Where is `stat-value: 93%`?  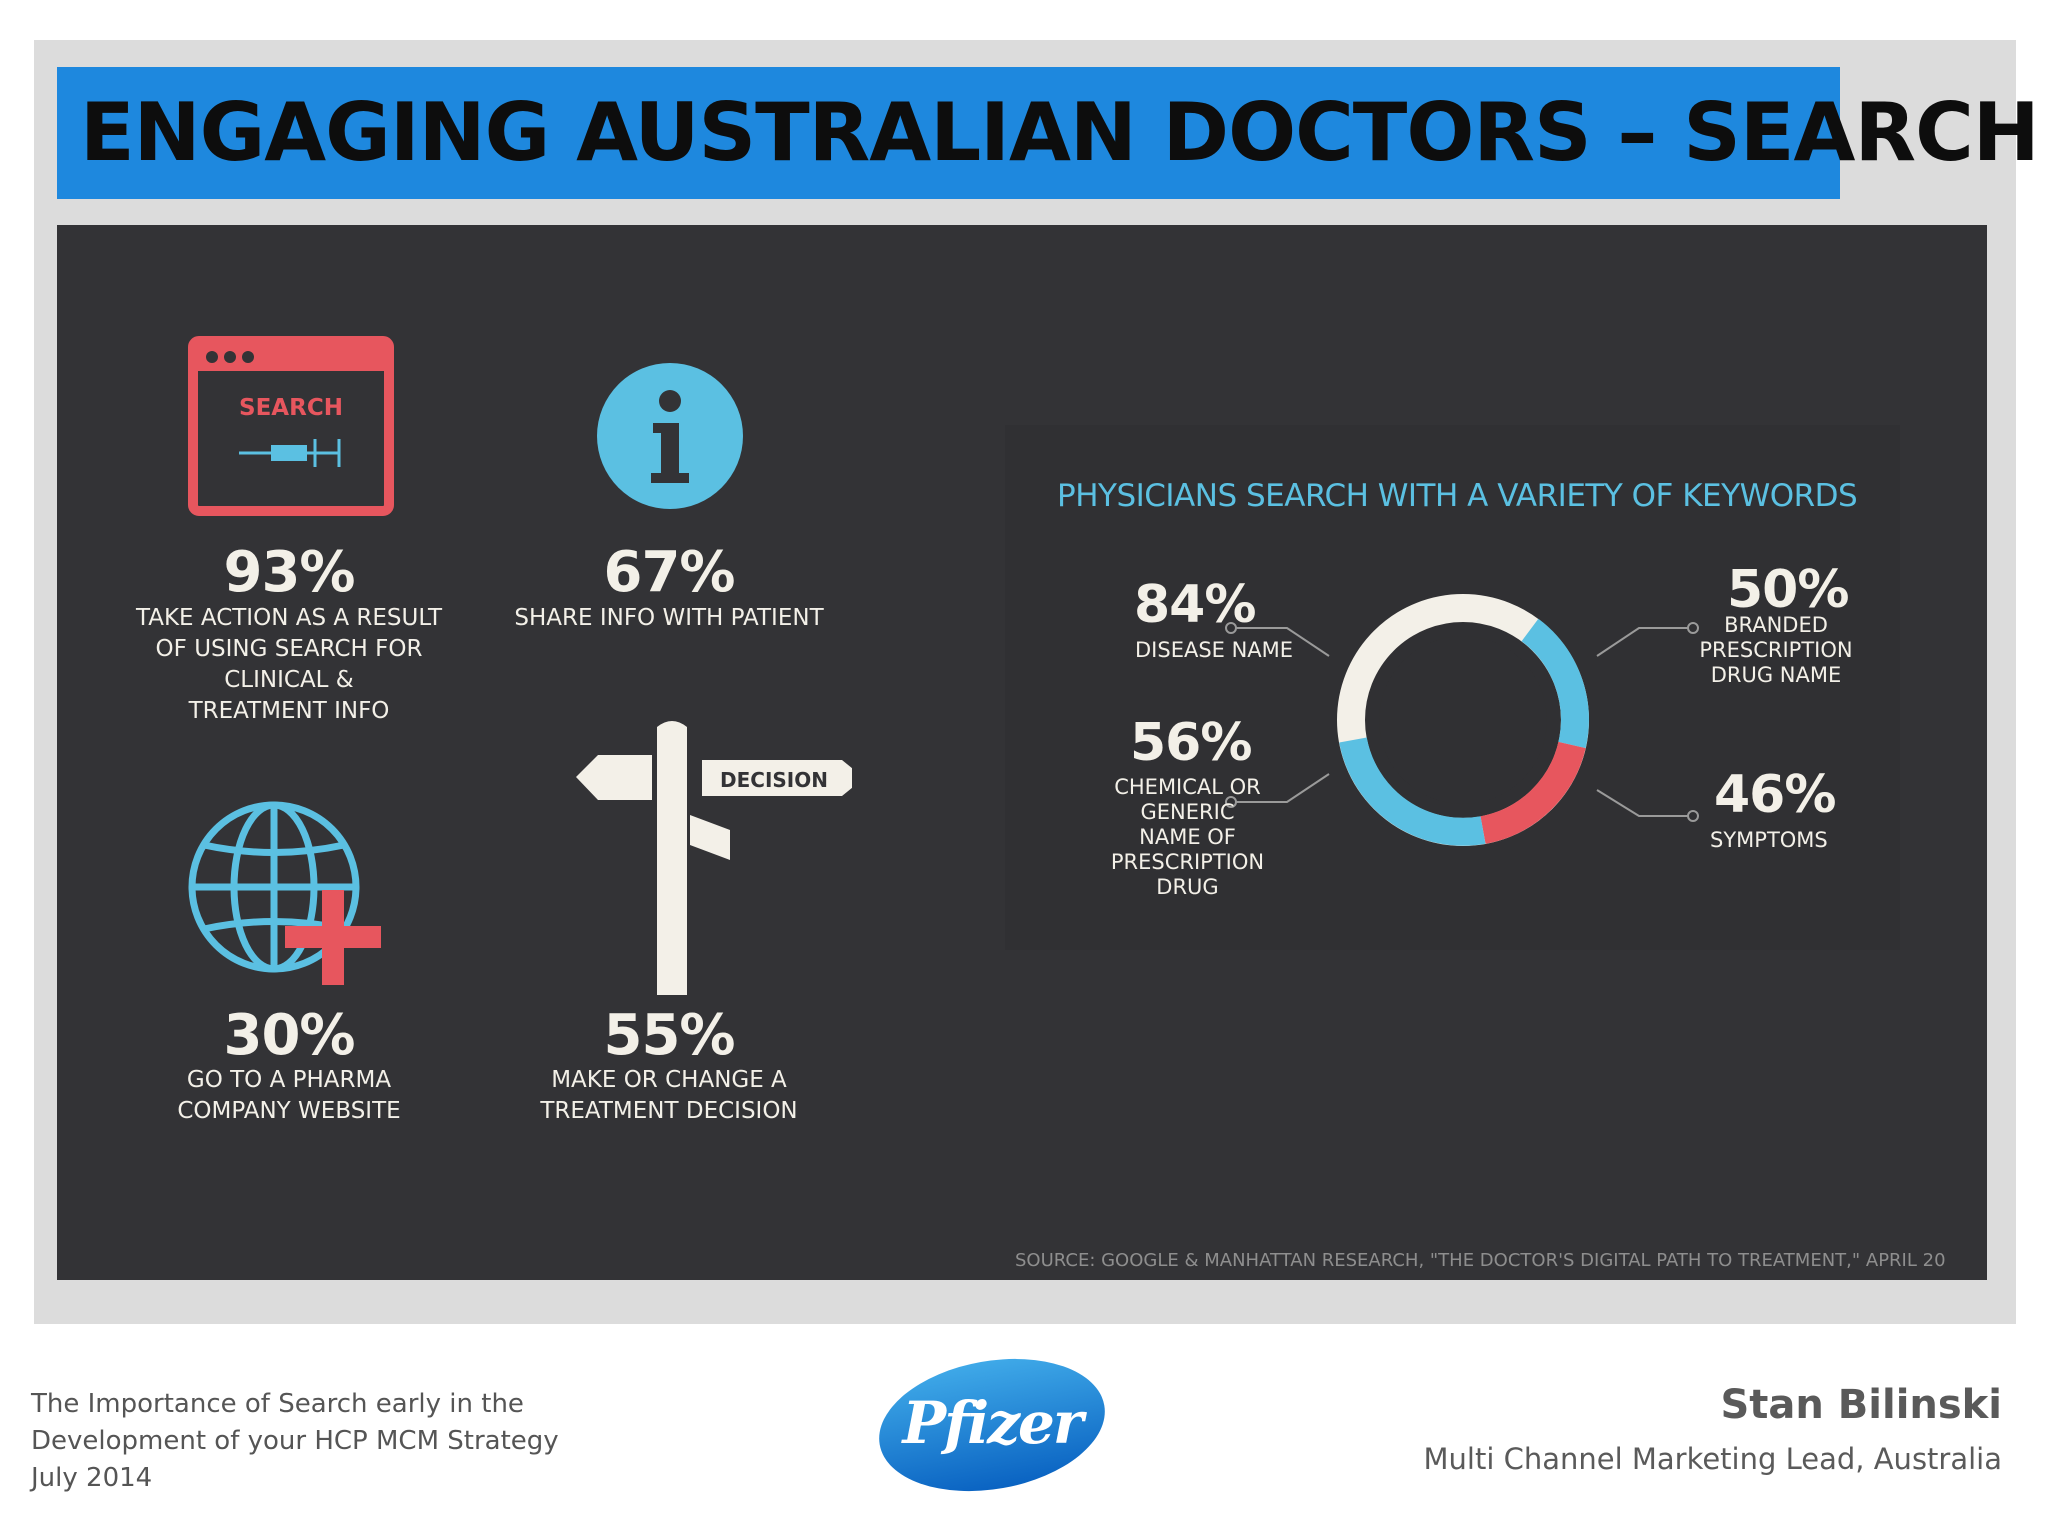
stat-value: 93% is located at coordinates (289, 572).